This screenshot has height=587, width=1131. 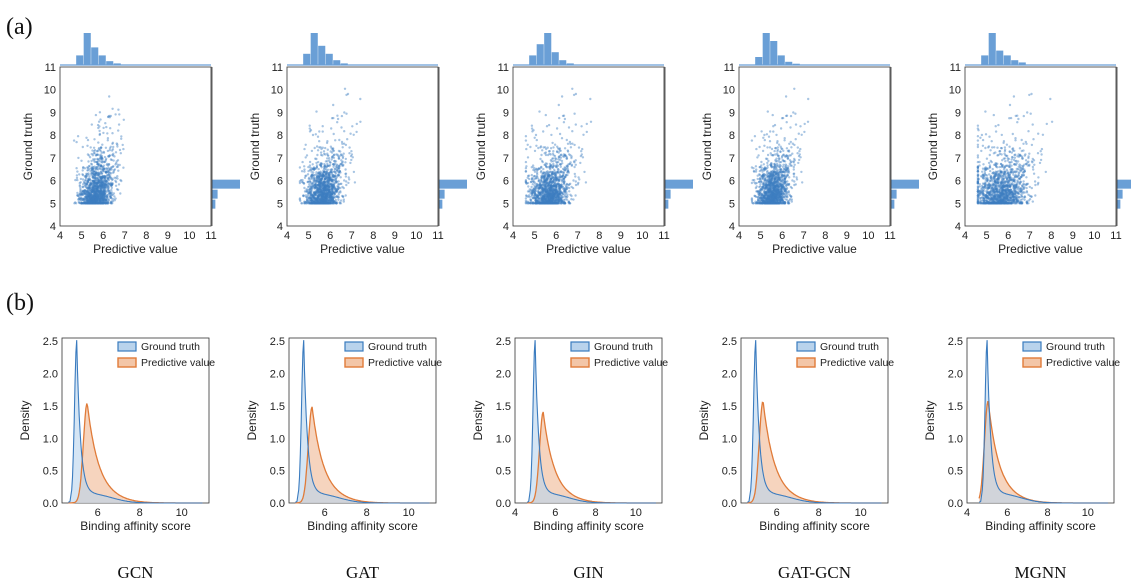 I want to click on y-tick-label: 11, so click(x=729, y=68).